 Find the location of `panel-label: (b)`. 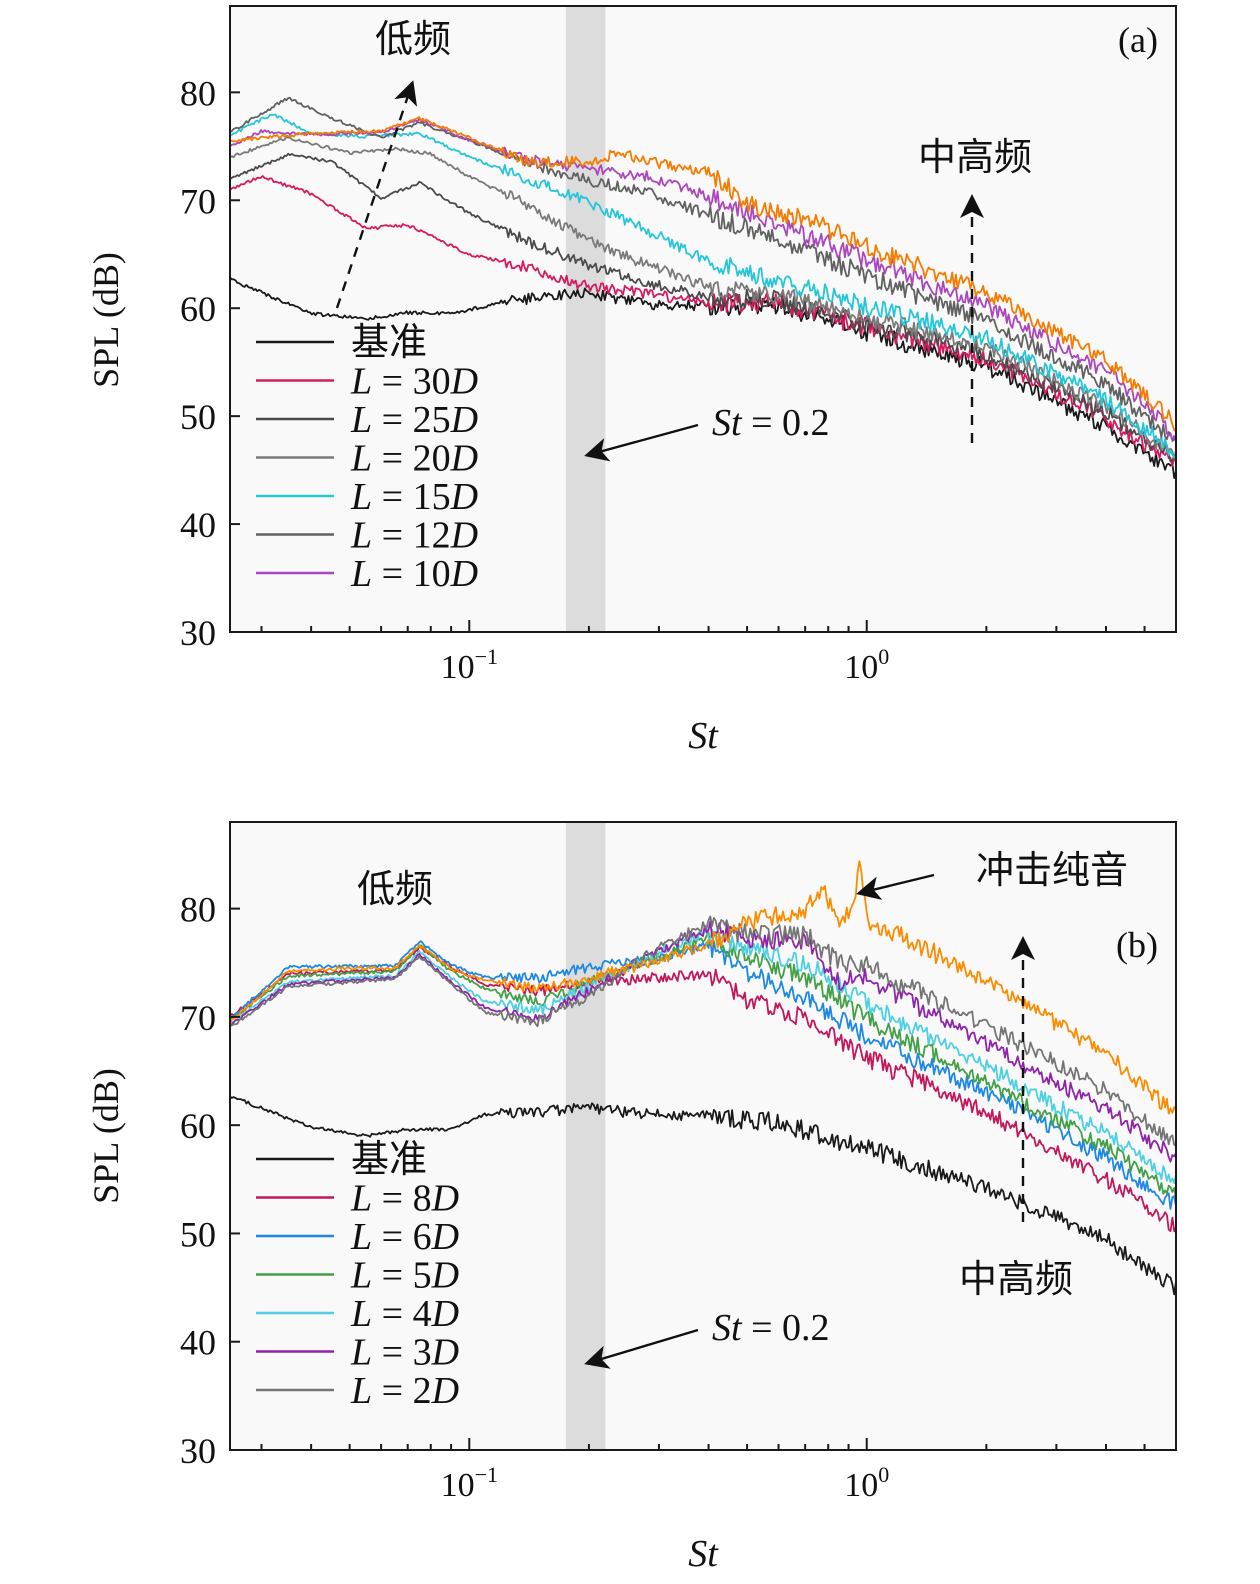

panel-label: (b) is located at coordinates (1137, 945).